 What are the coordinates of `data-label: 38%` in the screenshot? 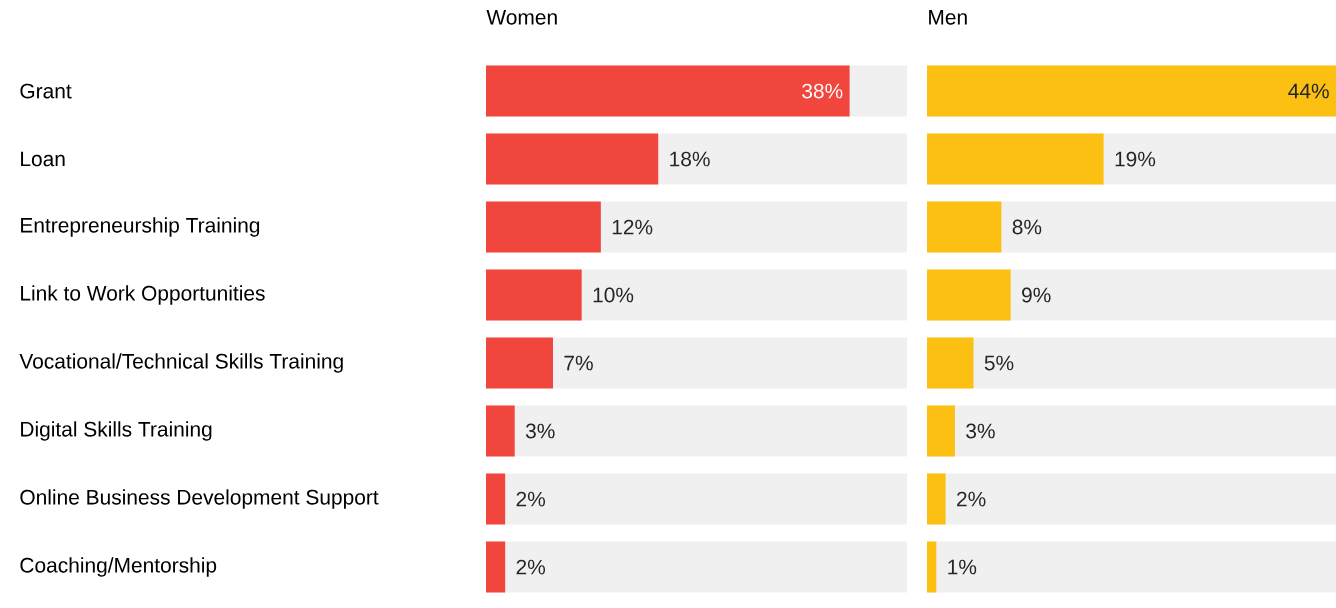 It's located at (822, 91).